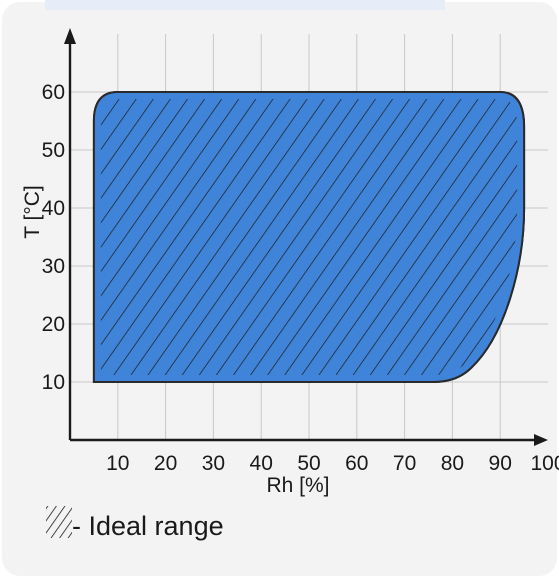 The image size is (559, 578). Describe the element at coordinates (245, 5) in the screenshot. I see `top-accent` at that location.